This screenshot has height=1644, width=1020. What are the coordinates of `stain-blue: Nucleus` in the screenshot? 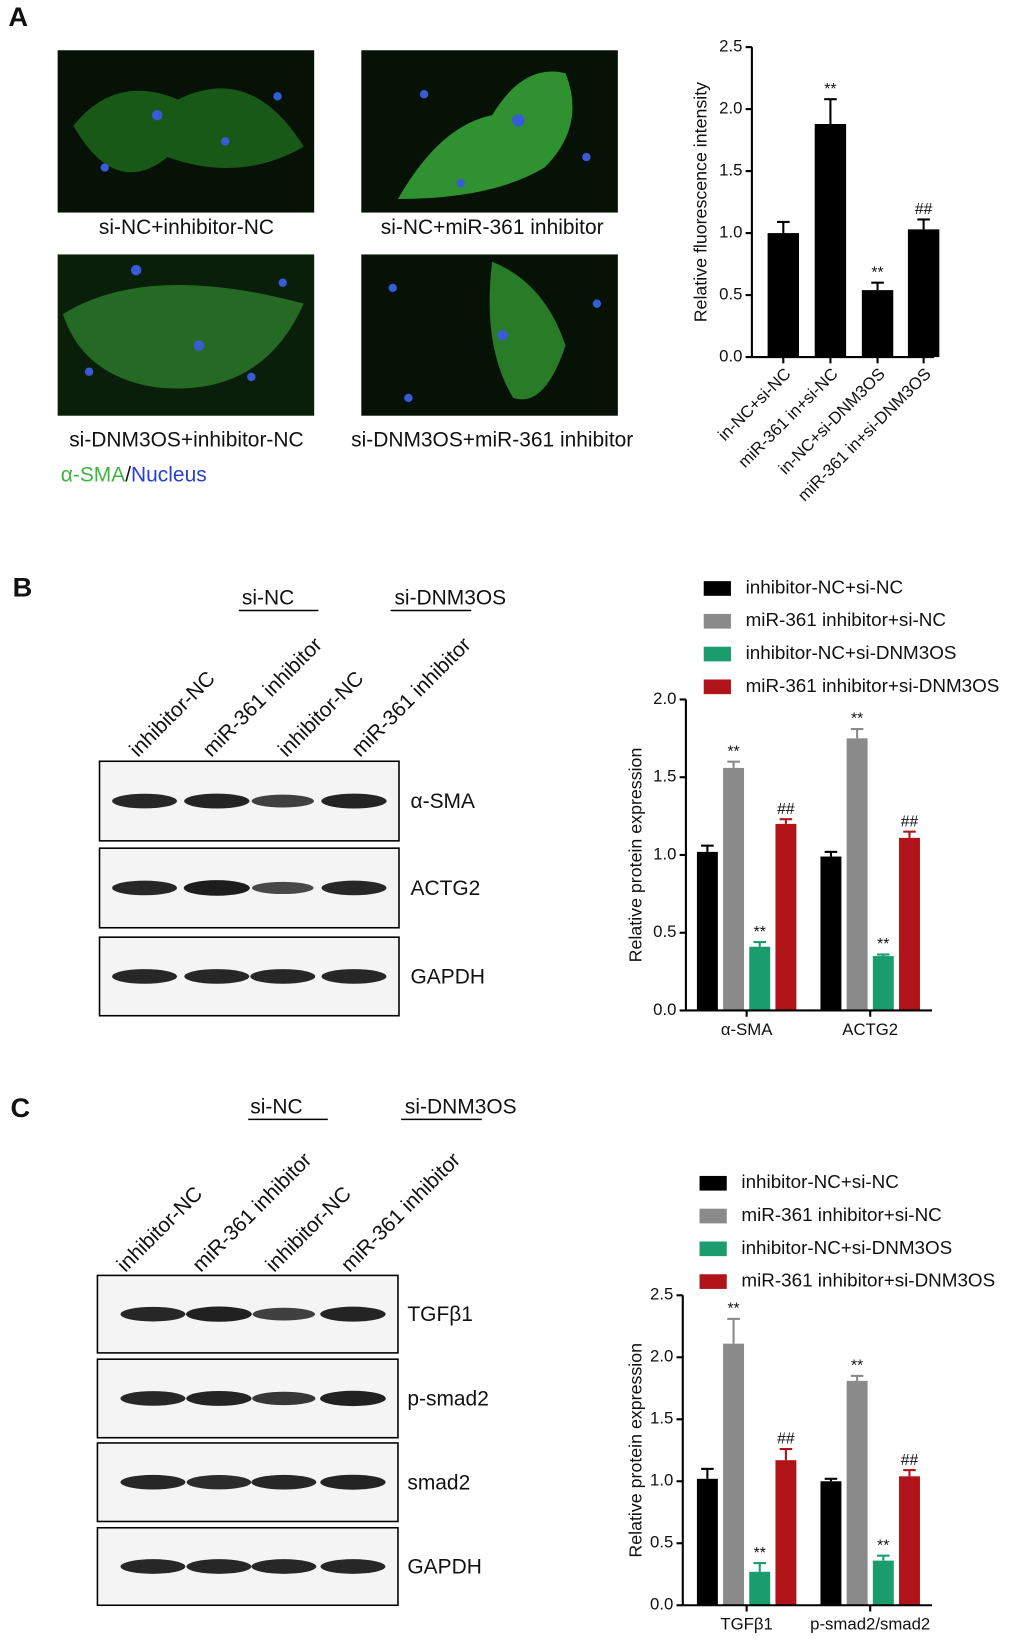 It's located at (169, 474).